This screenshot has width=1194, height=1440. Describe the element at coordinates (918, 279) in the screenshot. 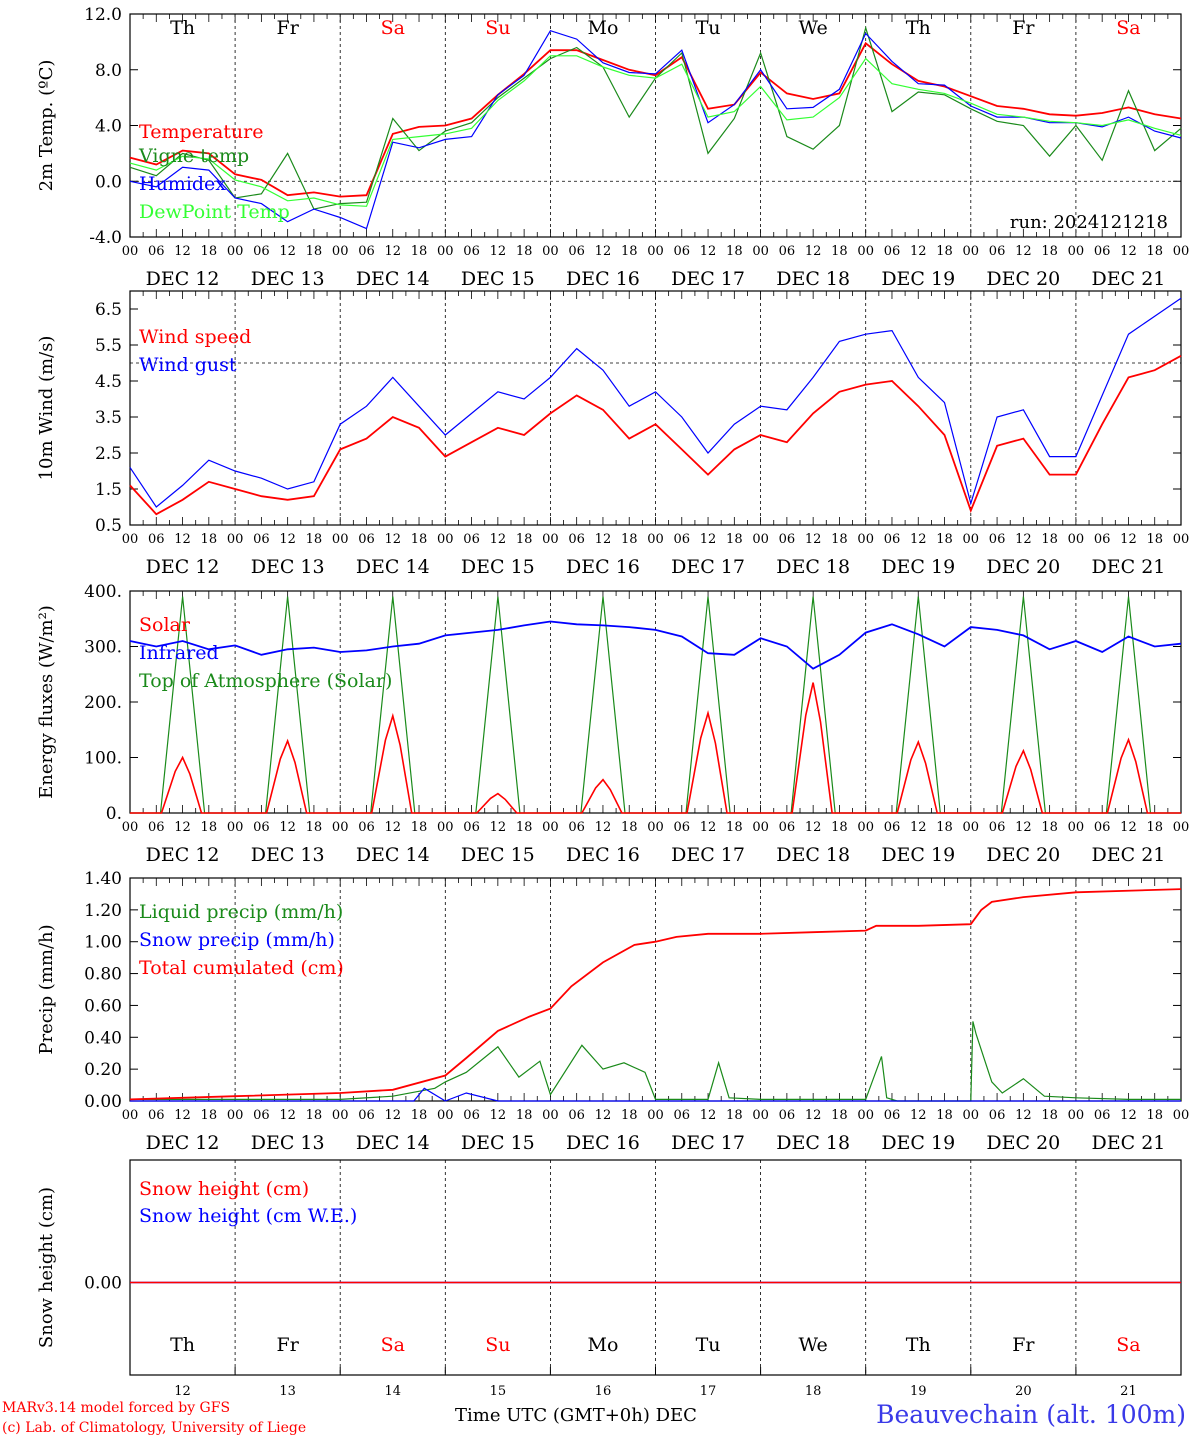

I see `date-label: DEC 19` at that location.